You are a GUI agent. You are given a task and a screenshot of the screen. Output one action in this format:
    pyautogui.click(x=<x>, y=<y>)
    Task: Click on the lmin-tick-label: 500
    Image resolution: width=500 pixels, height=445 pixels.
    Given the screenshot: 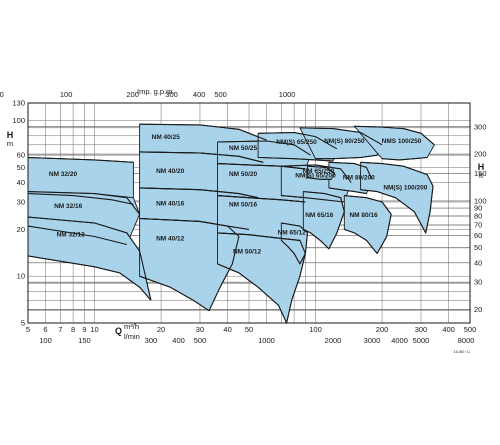 What is the action you would take?
    pyautogui.click(x=200, y=340)
    